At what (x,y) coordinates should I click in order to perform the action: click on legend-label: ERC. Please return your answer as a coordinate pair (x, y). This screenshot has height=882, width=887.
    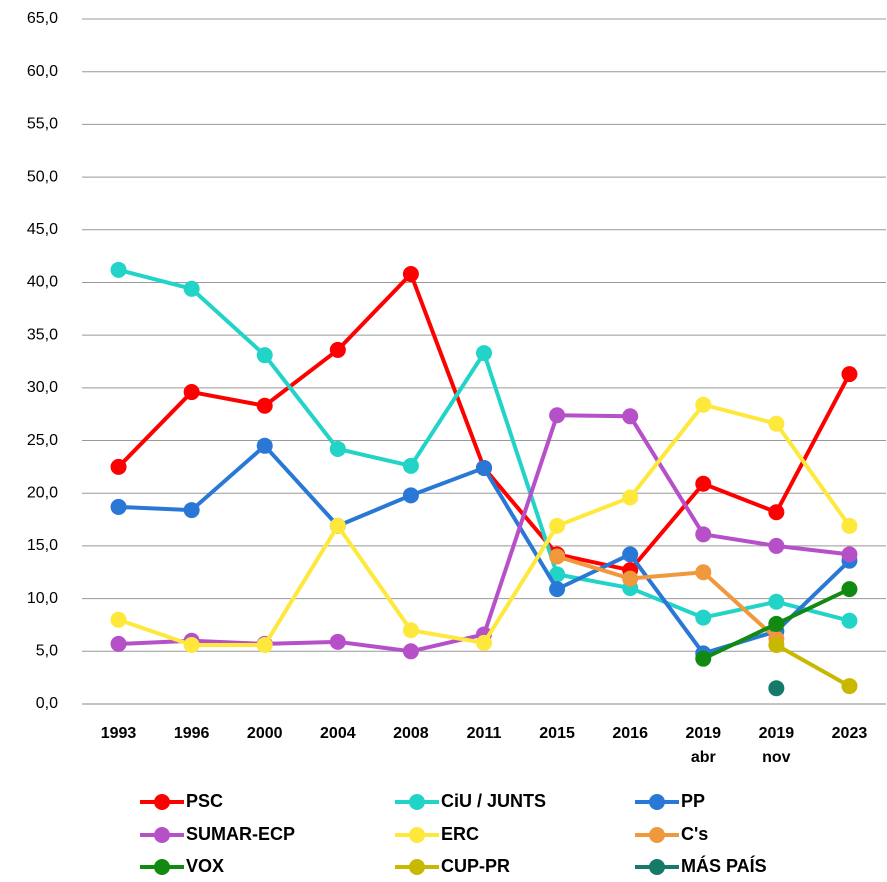
    Looking at the image, I should click on (460, 834).